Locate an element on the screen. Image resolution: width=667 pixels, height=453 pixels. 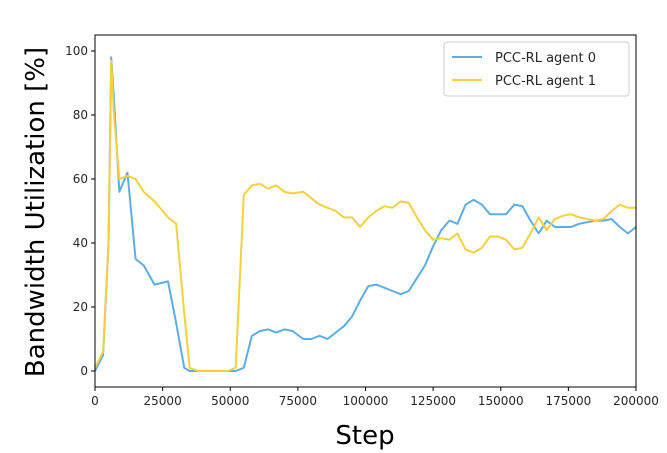
y-tick-label: 20 is located at coordinates (80, 307).